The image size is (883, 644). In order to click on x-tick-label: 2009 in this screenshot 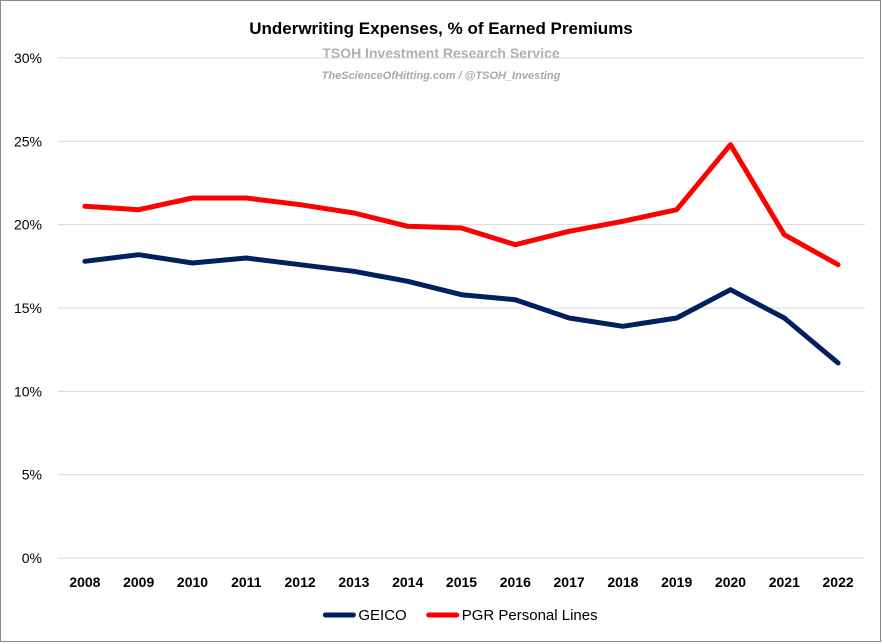, I will do `click(138, 582)`.